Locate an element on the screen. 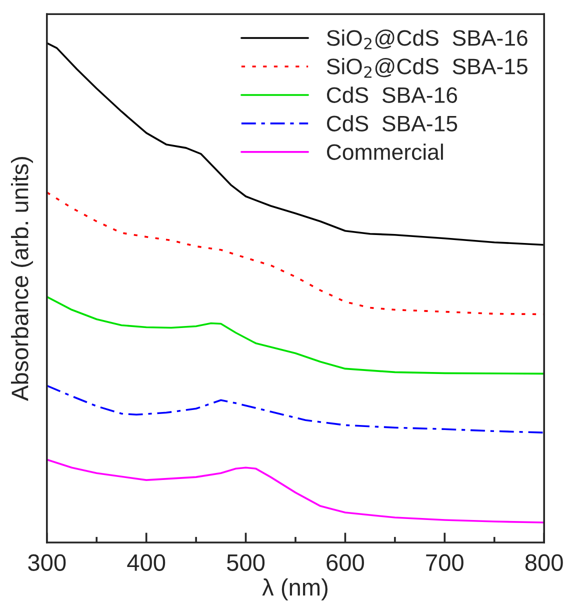  x-tick-label: 600 is located at coordinates (345, 562).